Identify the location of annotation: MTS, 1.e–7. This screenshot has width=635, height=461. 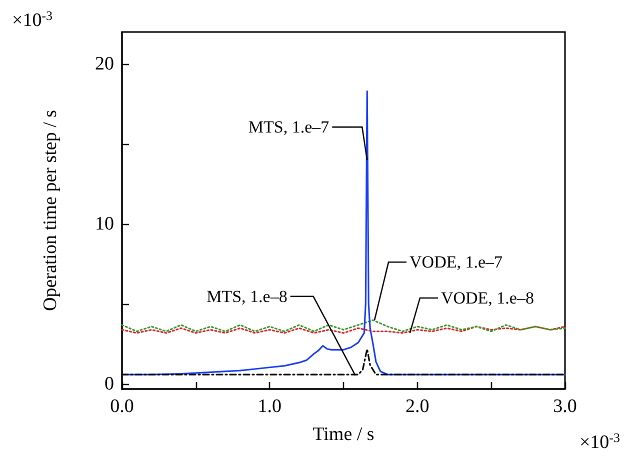
(289, 127).